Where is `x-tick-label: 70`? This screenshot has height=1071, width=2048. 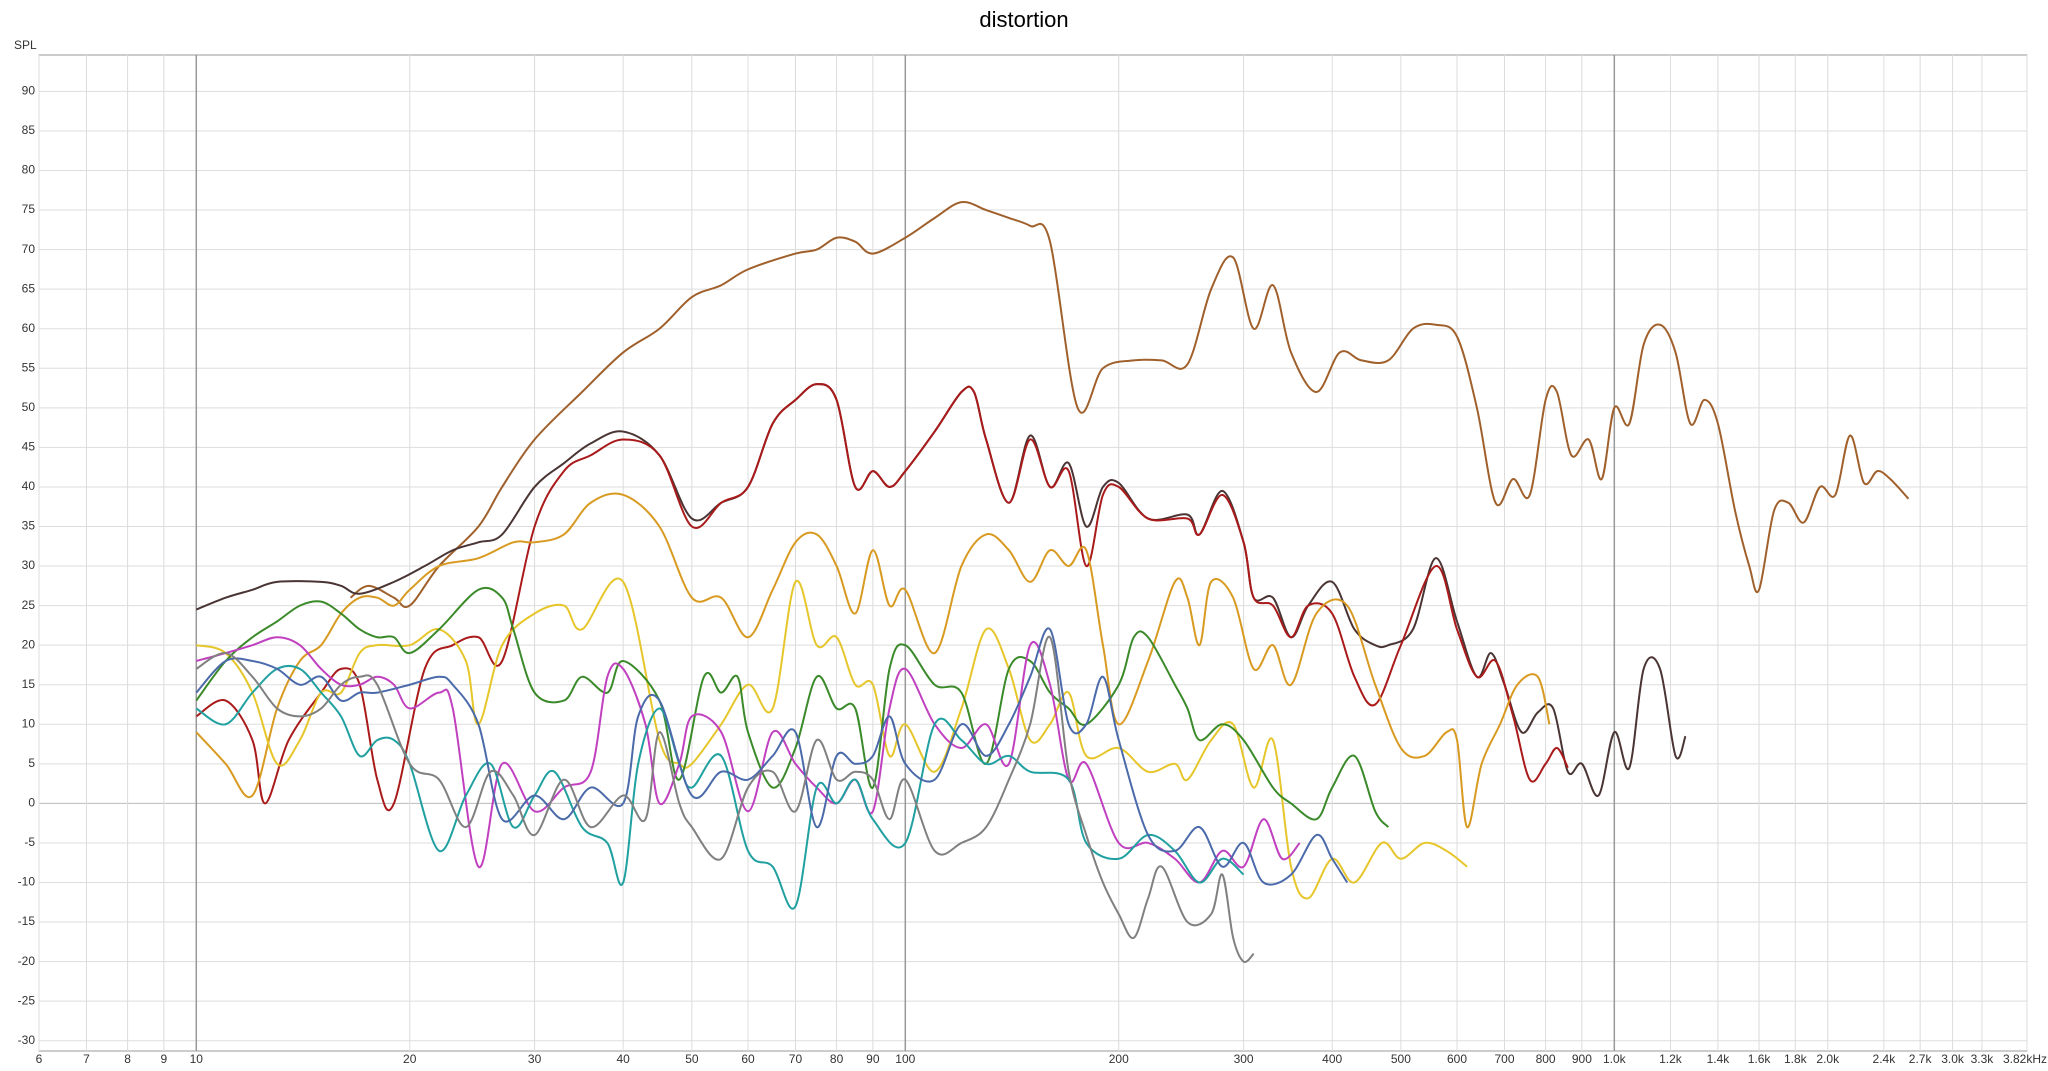 x-tick-label: 70 is located at coordinates (796, 1059).